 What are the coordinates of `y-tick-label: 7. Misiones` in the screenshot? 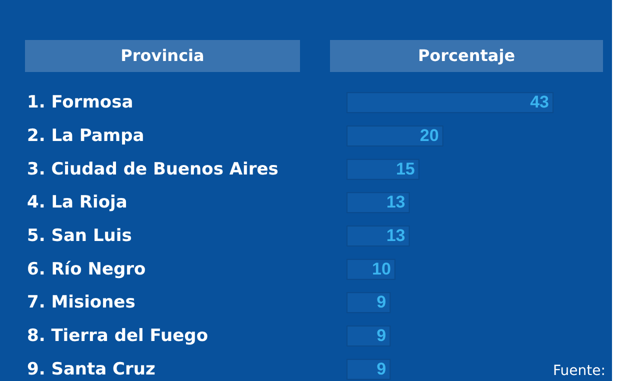 It's located at (81, 302).